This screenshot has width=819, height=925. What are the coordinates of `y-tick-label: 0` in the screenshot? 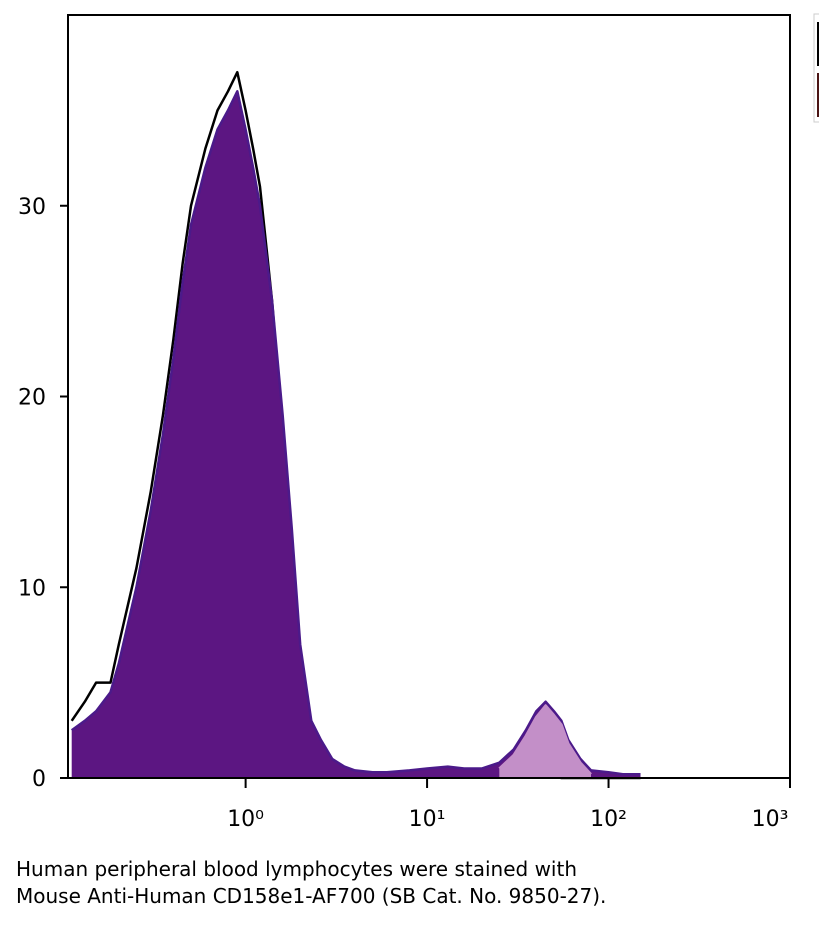 It's located at (39, 779).